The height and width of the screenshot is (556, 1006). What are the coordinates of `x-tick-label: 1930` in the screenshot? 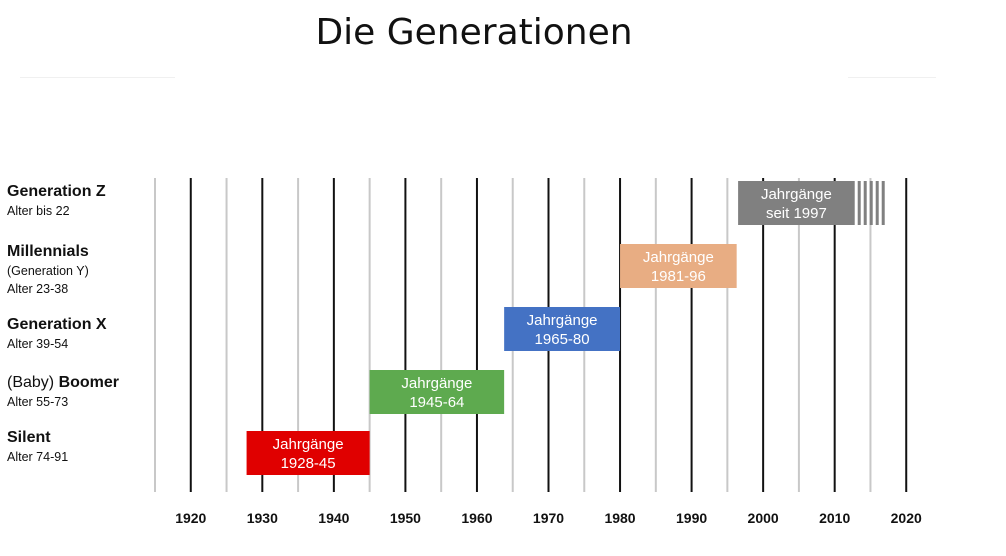 It's located at (262, 518).